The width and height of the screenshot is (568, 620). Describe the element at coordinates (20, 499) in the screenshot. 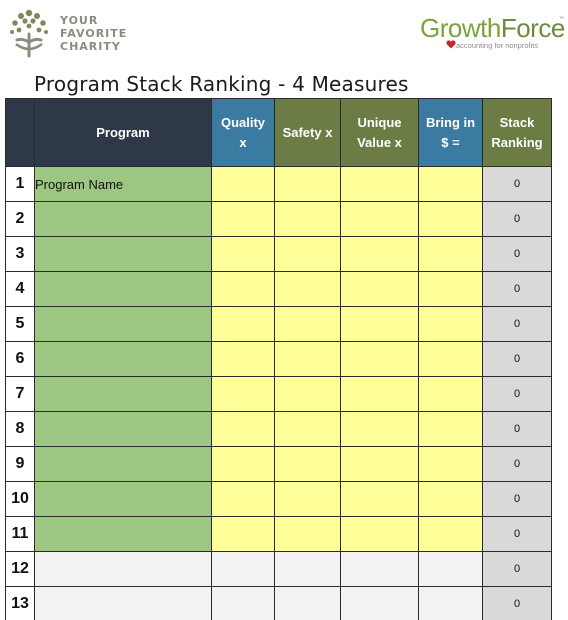

I see `row-number: 10` at that location.